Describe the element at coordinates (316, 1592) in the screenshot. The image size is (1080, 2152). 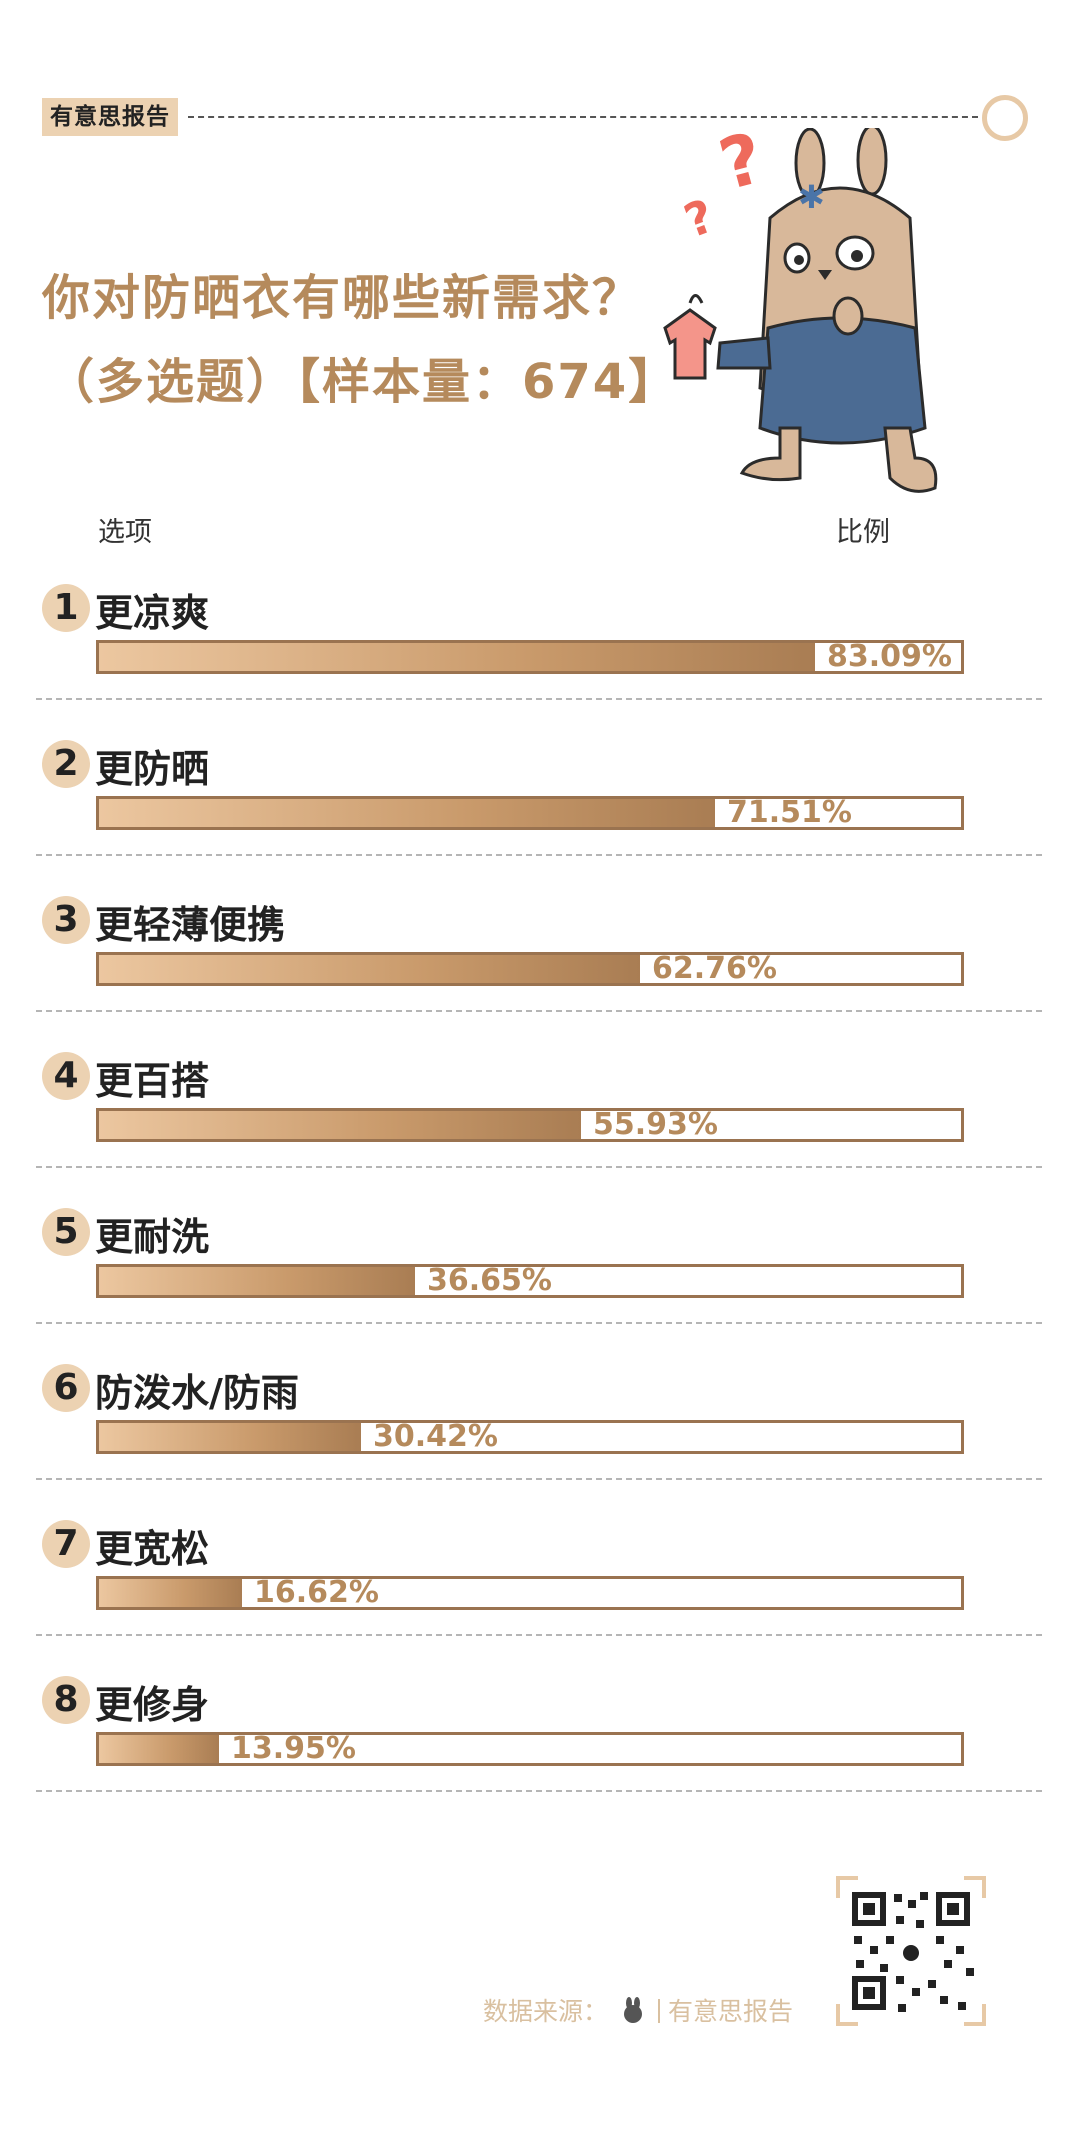
I see `bar-value-label: 16.62%` at that location.